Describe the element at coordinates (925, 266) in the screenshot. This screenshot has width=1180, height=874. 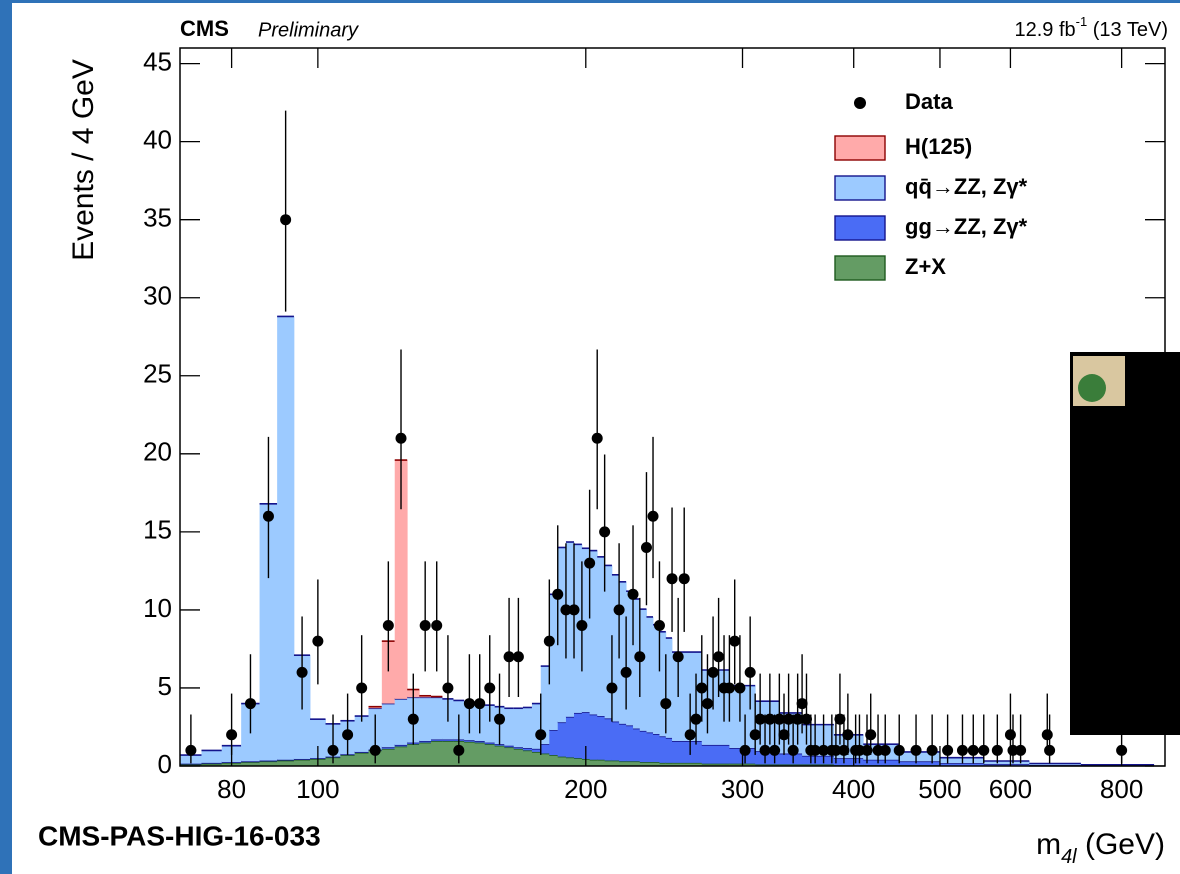
I see `legend-label: Z+X` at that location.